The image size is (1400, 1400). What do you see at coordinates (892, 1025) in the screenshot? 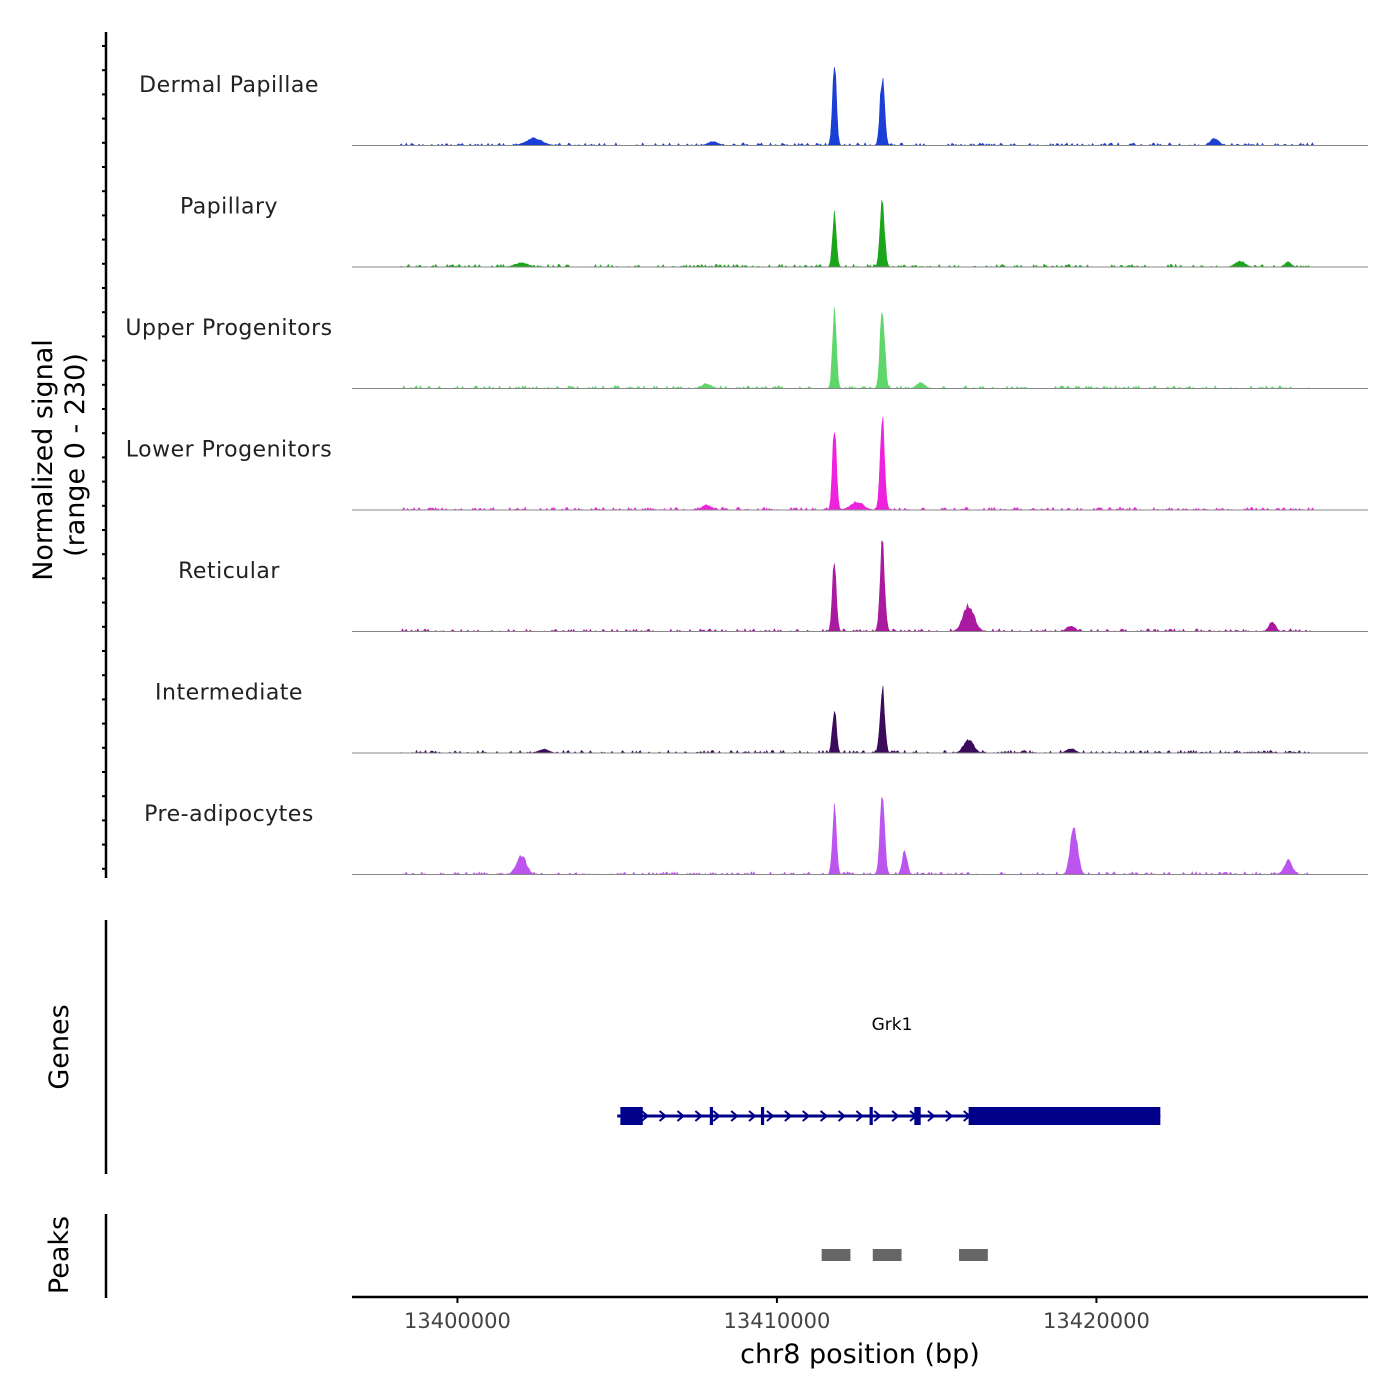
I see `gene-label: Grk1` at bounding box center [892, 1025].